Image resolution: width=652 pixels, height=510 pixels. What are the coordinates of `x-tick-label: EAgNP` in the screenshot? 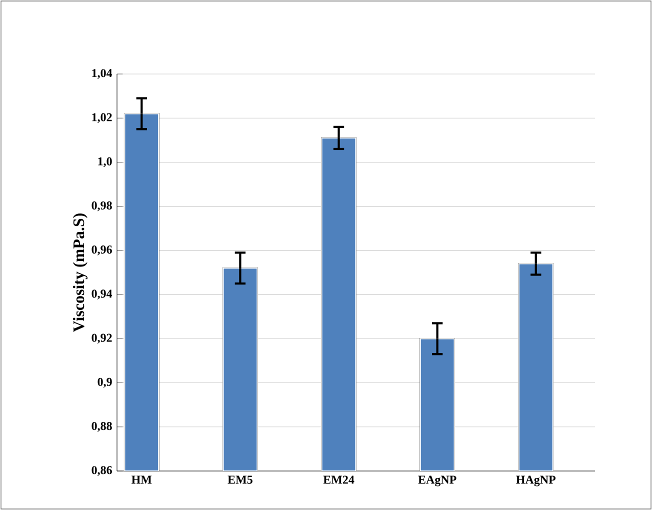 It's located at (437, 481).